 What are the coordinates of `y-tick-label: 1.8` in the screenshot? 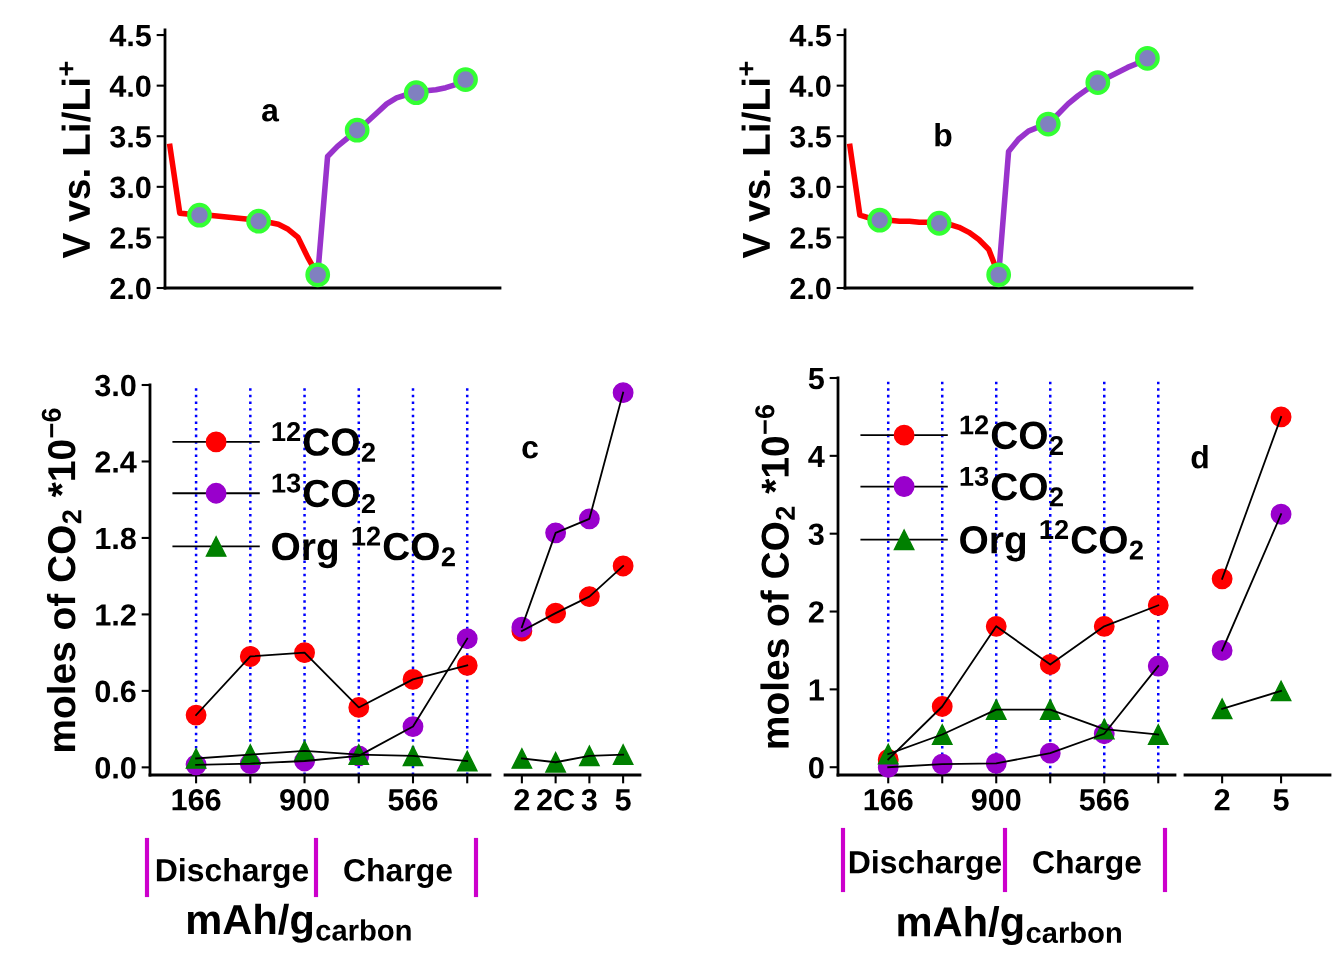 It's located at (116, 538).